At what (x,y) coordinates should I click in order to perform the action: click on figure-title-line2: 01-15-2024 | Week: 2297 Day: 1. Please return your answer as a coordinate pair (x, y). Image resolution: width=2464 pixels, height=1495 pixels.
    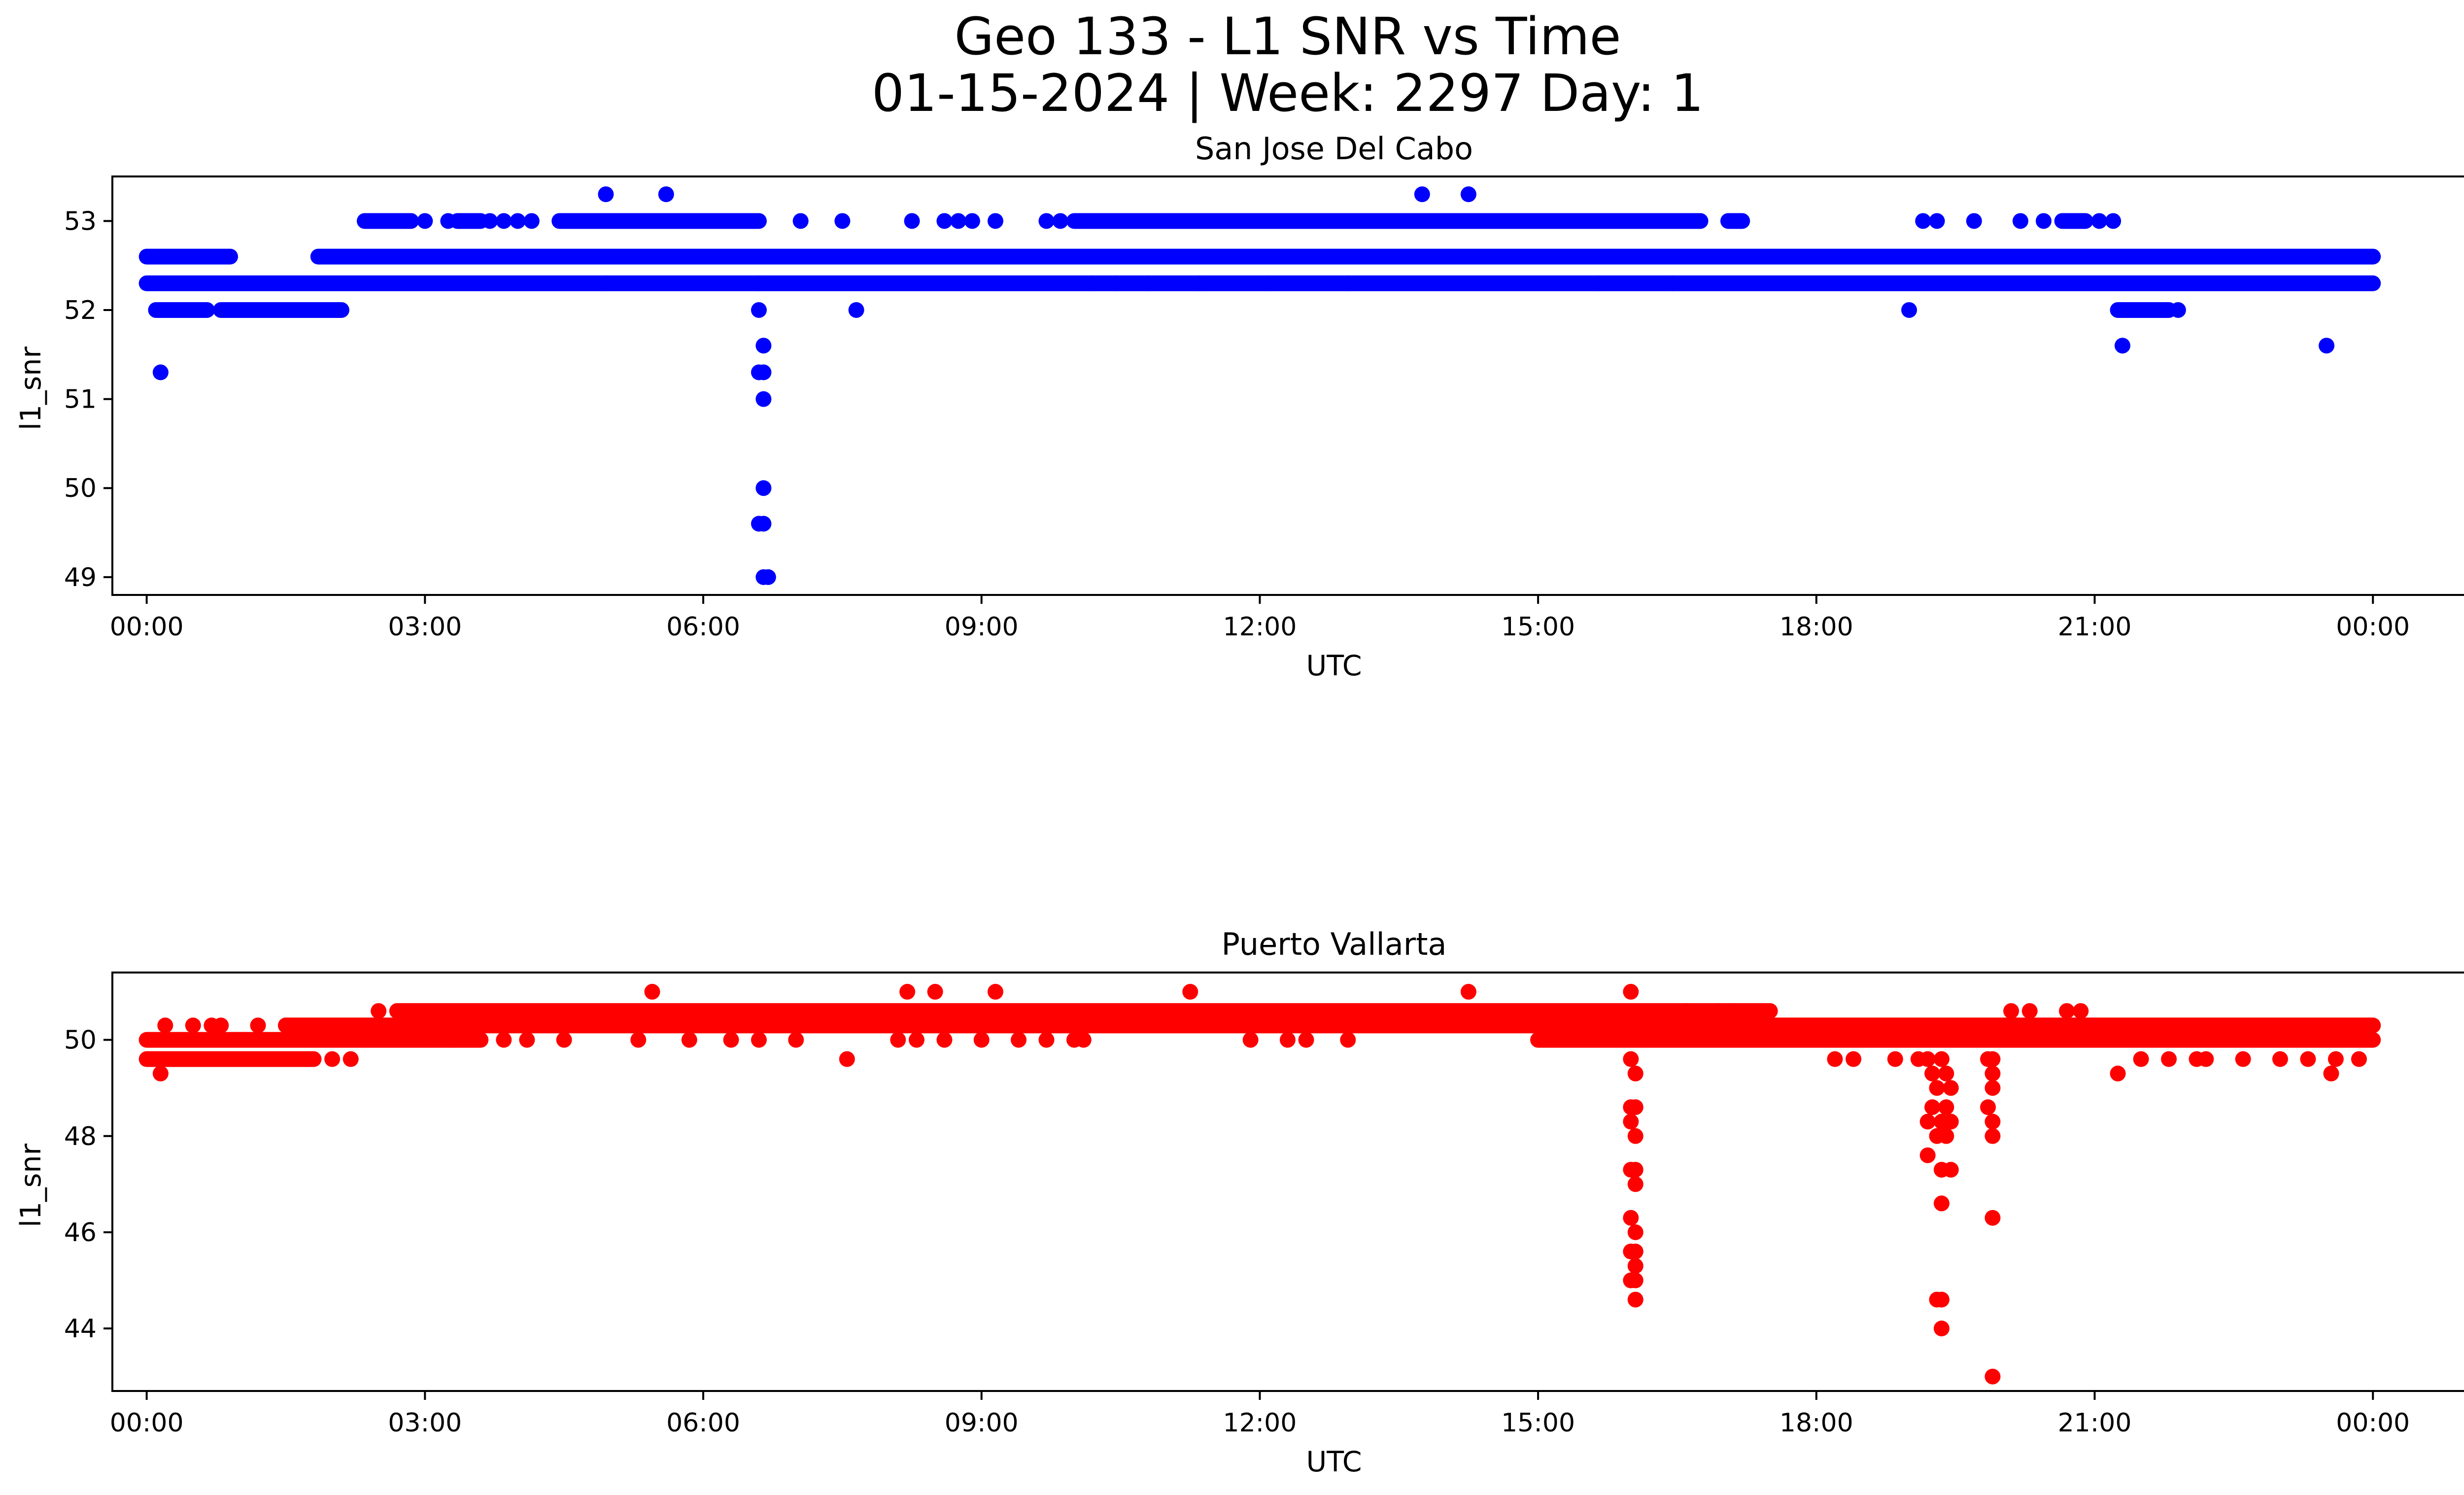
    Looking at the image, I should click on (1288, 93).